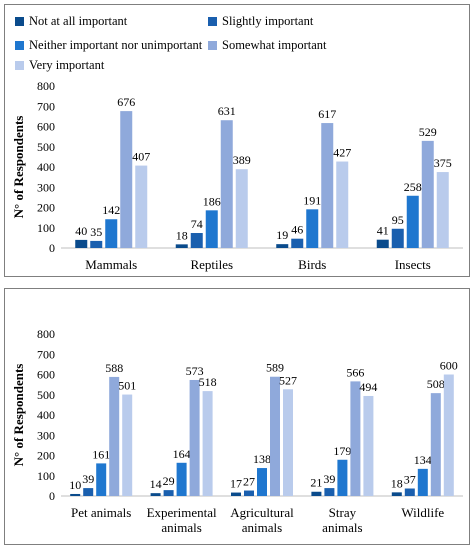  What do you see at coordinates (195, 371) in the screenshot?
I see `data-label: 573` at bounding box center [195, 371].